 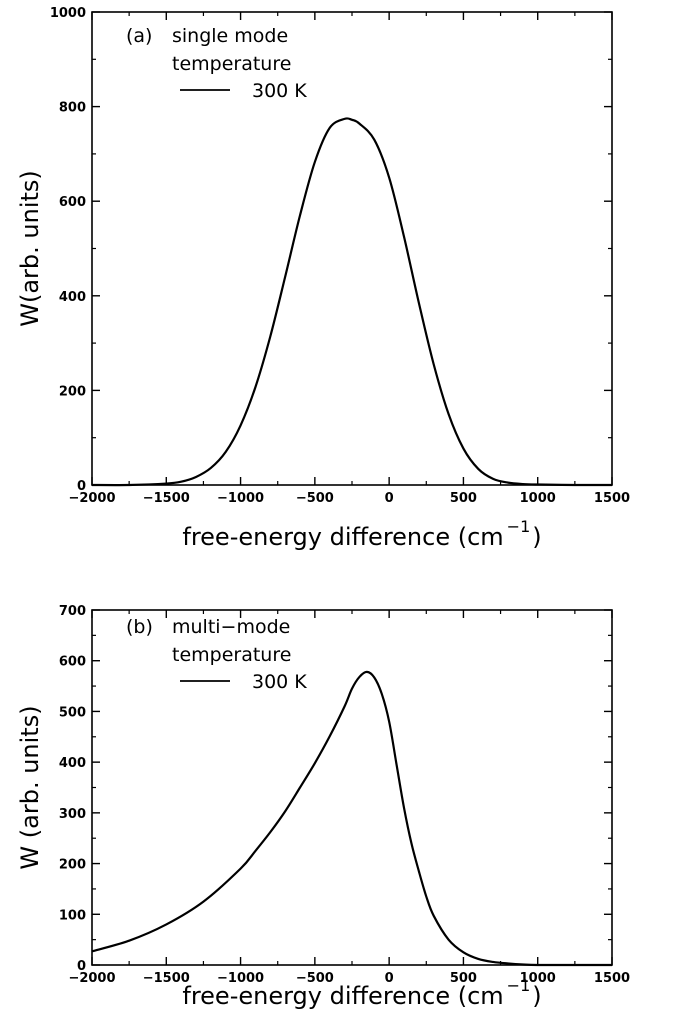 What do you see at coordinates (30, 787) in the screenshot?
I see `y-axis-label: W (arb. units)` at bounding box center [30, 787].